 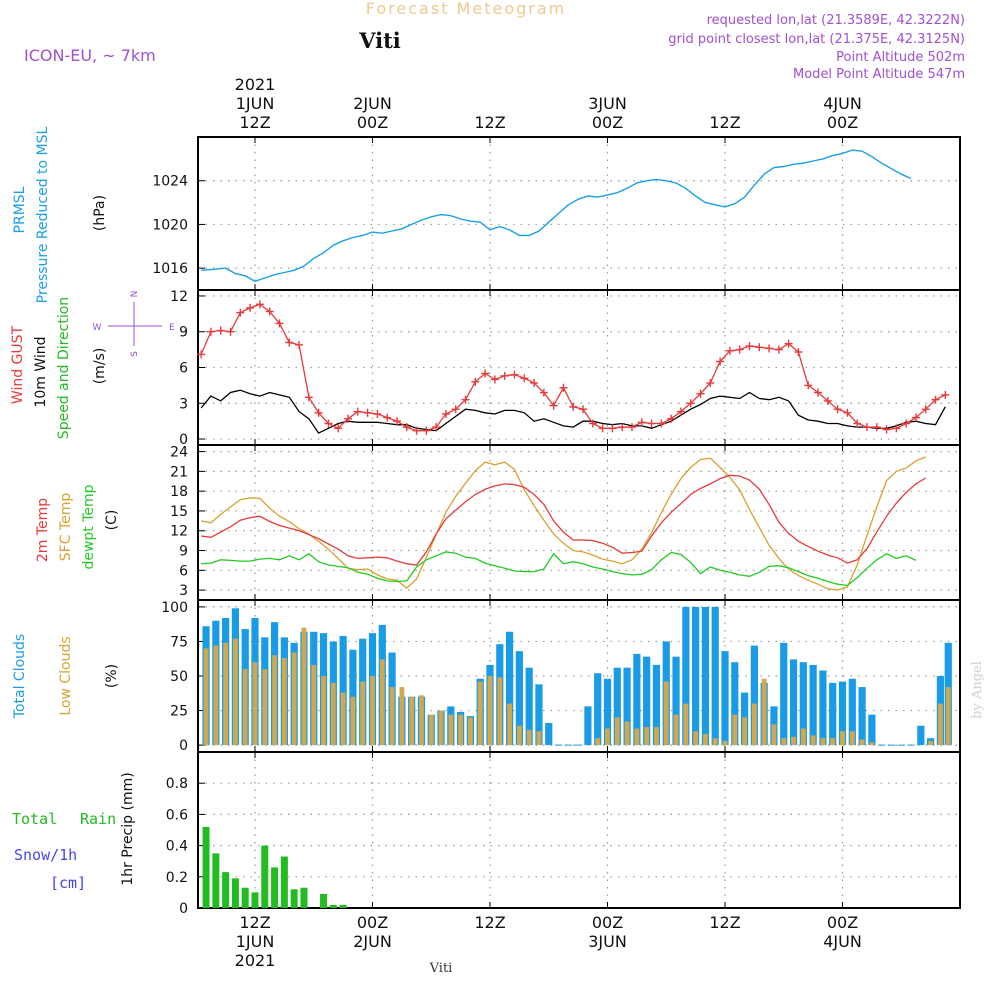 I want to click on clouds-panel: 0 25 50 75 100, so click(x=561, y=676).